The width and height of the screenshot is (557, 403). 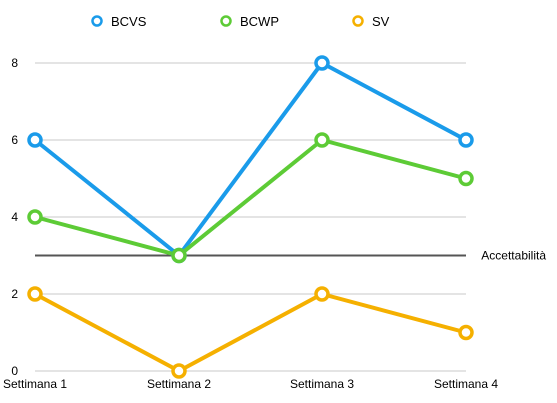 I want to click on y-tick-label: 6, so click(x=14, y=140).